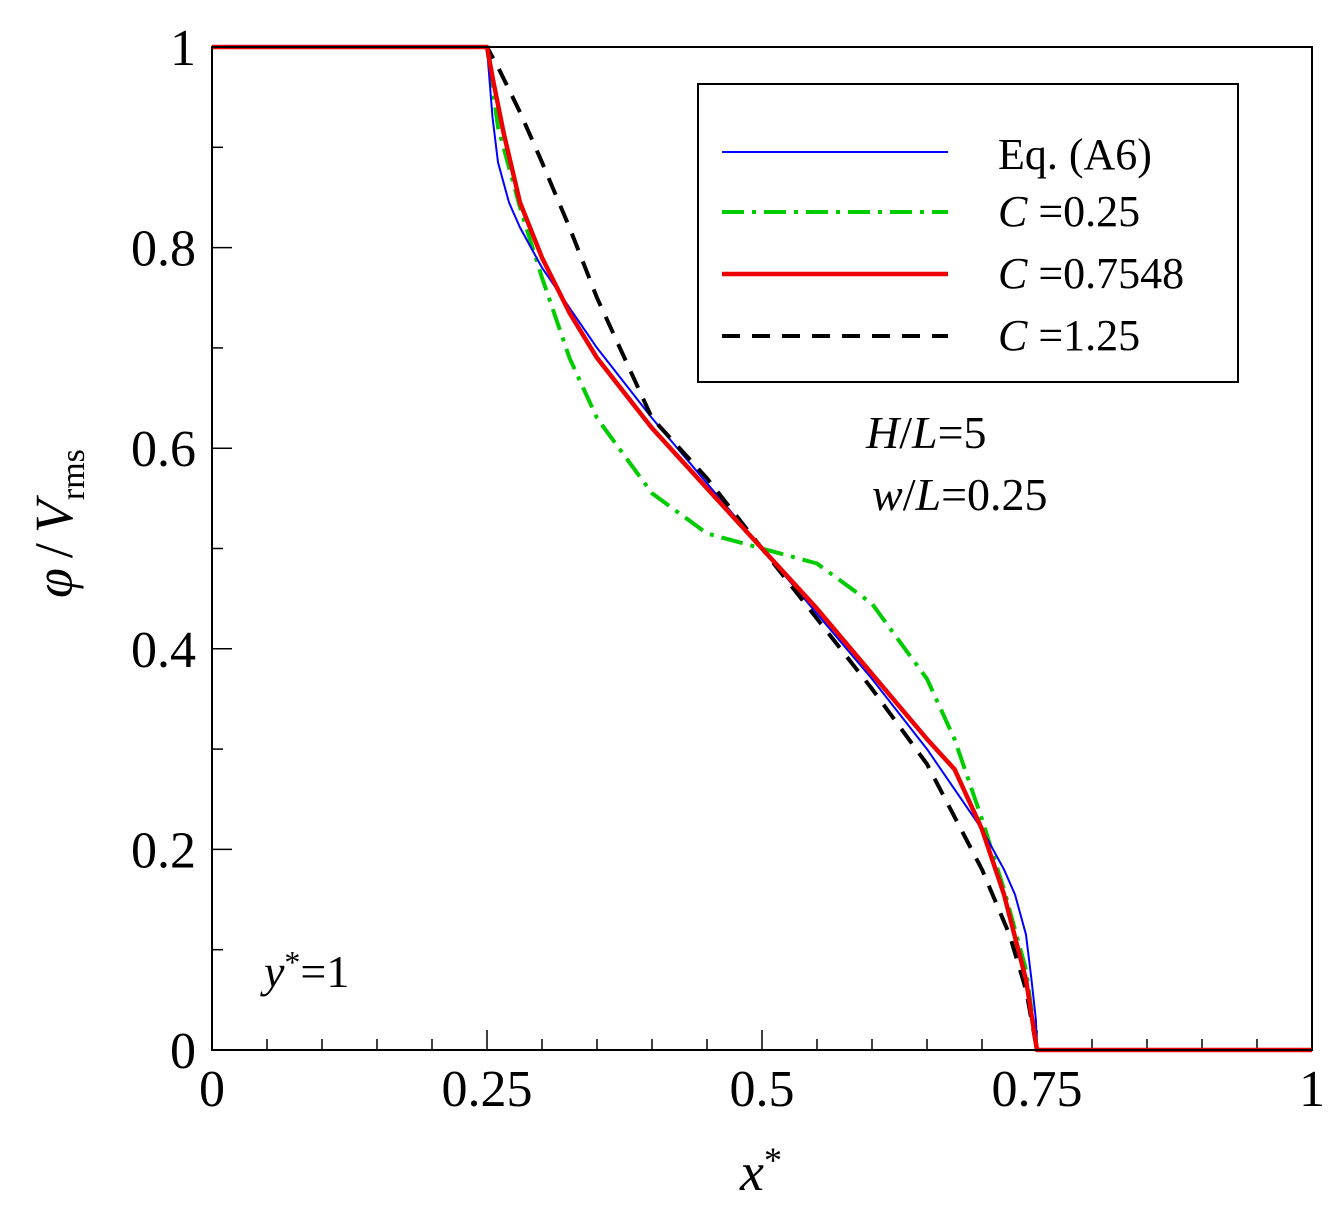 The height and width of the screenshot is (1207, 1342). Describe the element at coordinates (163, 850) in the screenshot. I see `y-tick-label: 0.2` at that location.